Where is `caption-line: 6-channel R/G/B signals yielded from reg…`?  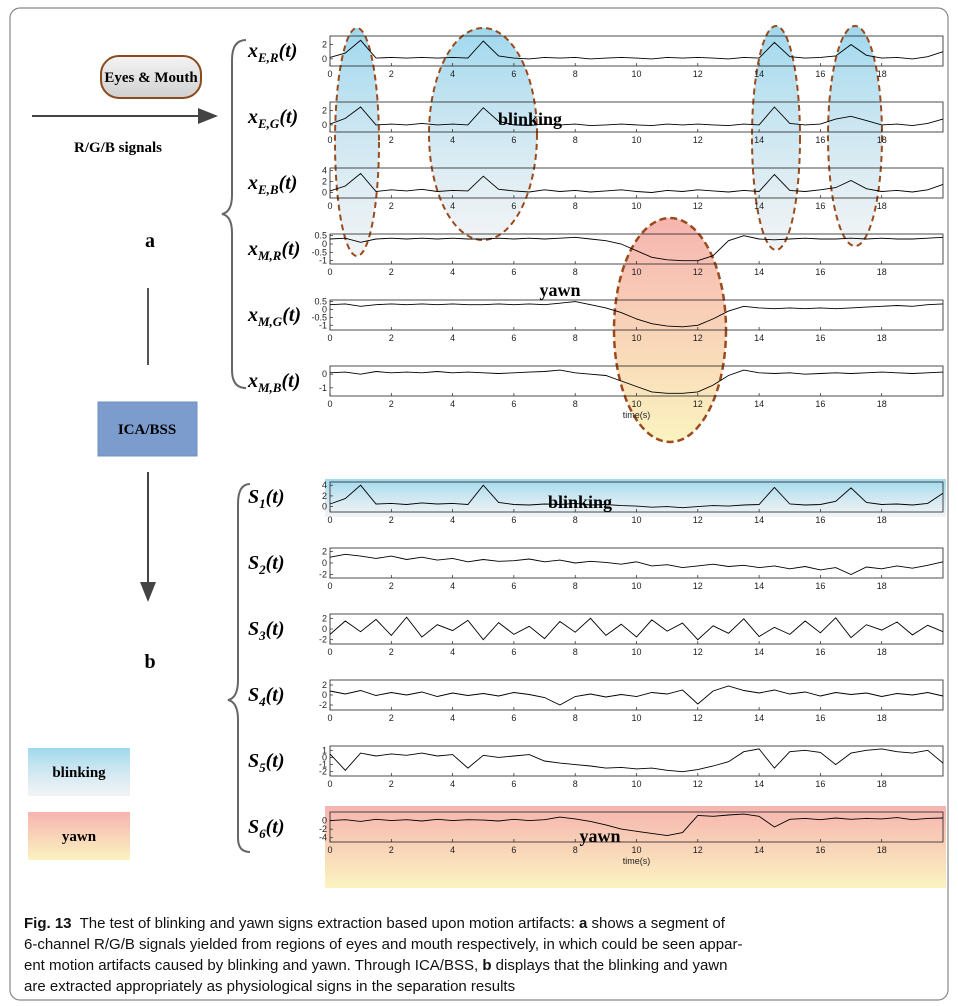 caption-line: 6-channel R/G/B signals yielded from reg… is located at coordinates (383, 944).